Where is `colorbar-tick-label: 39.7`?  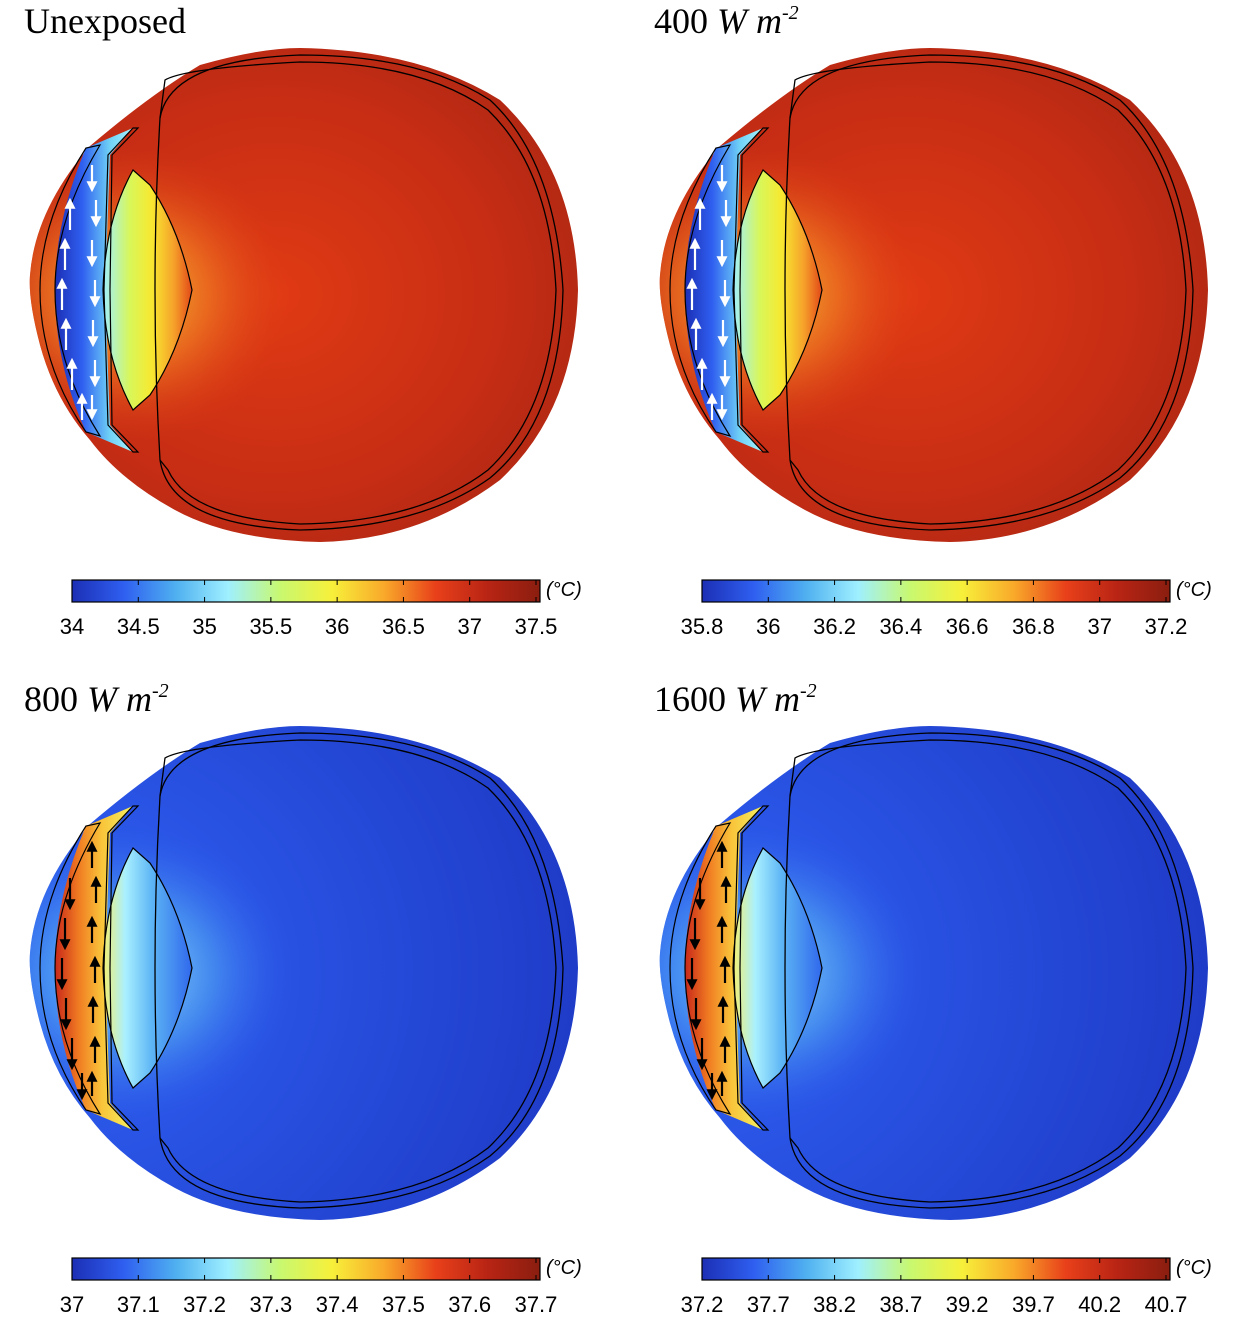
colorbar-tick-label: 39.7 is located at coordinates (1033, 1304).